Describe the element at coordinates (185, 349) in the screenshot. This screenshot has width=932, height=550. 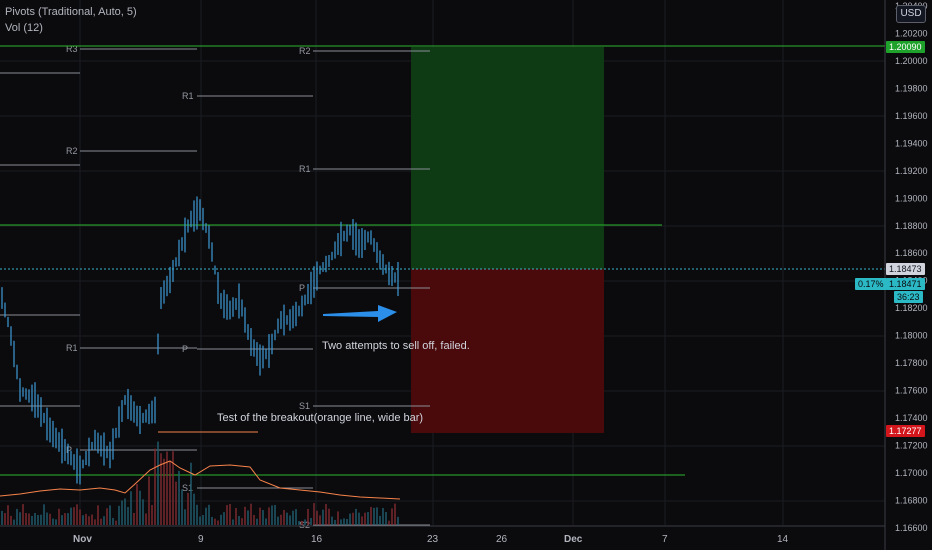
I see `pivot-label-p-b: P` at that location.